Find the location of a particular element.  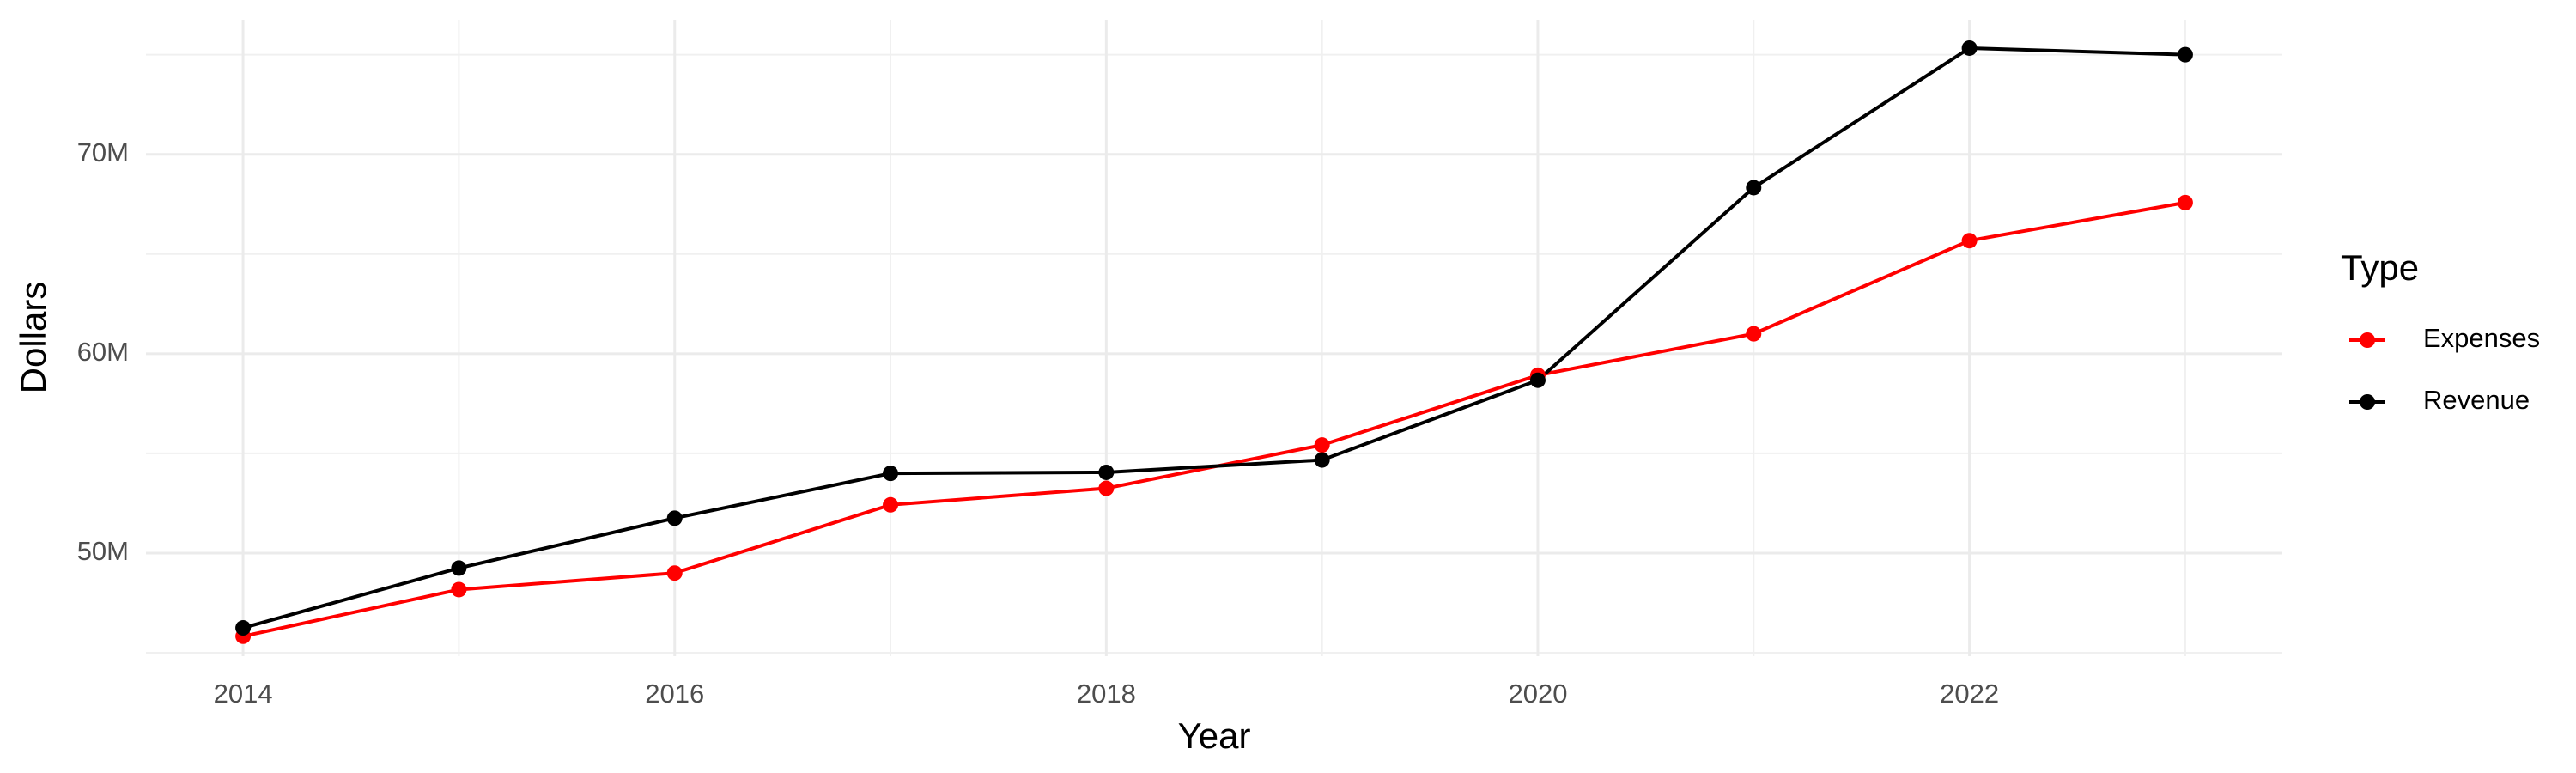

legend-label: Expenses is located at coordinates (2481, 338).